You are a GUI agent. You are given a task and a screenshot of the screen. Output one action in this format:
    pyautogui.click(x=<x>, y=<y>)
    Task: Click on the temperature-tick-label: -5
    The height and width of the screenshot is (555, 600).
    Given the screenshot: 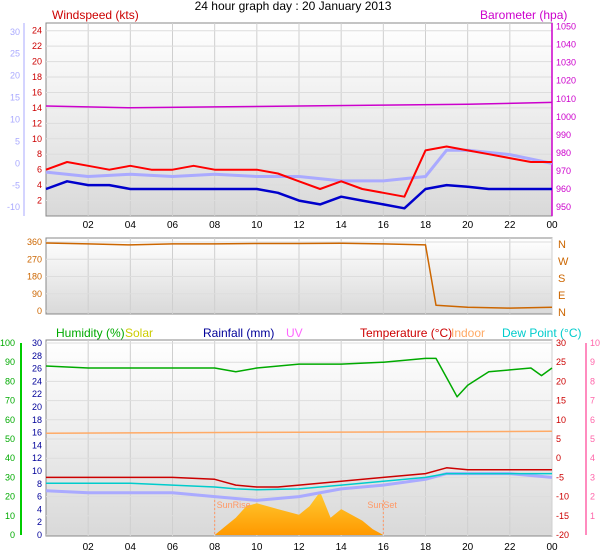 What is the action you would take?
    pyautogui.click(x=560, y=477)
    